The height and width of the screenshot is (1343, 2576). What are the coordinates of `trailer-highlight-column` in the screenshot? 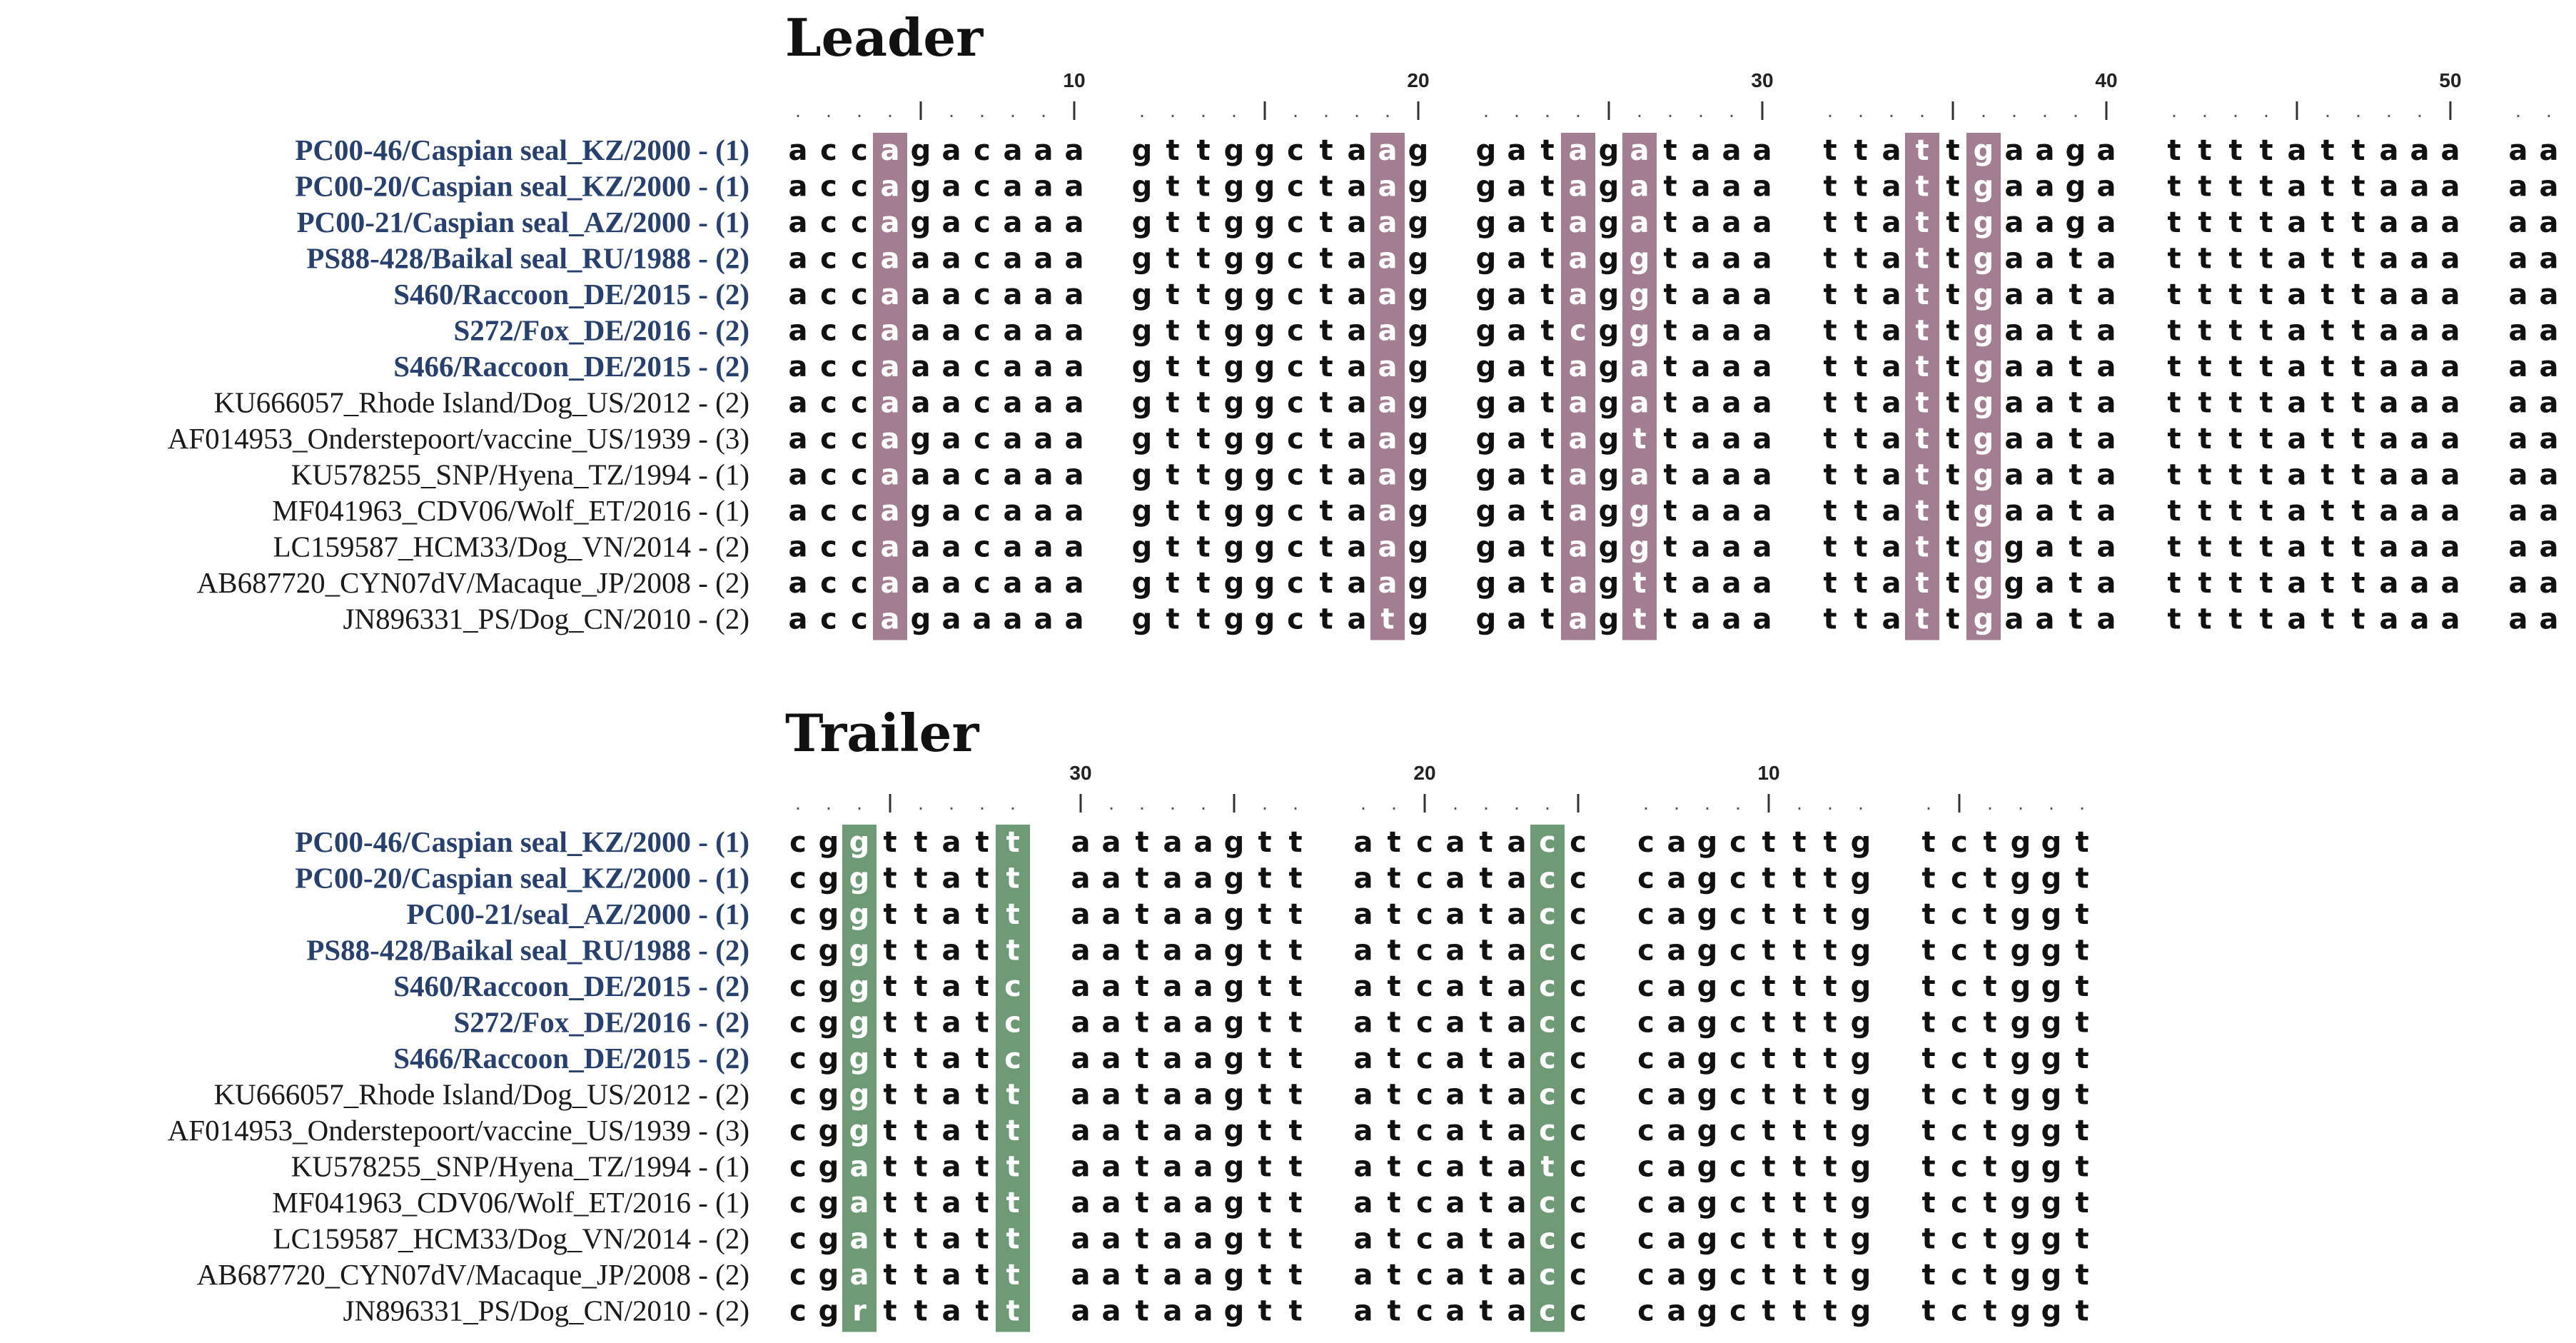 It's located at (1013, 1078).